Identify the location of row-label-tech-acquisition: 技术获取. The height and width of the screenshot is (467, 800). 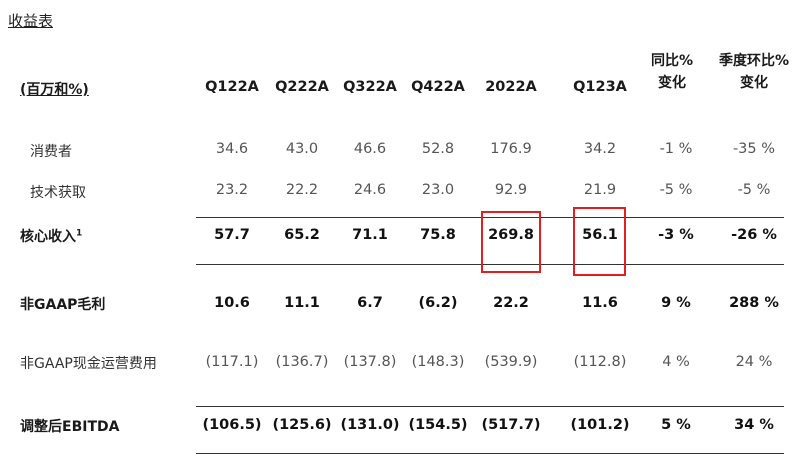
(58, 193).